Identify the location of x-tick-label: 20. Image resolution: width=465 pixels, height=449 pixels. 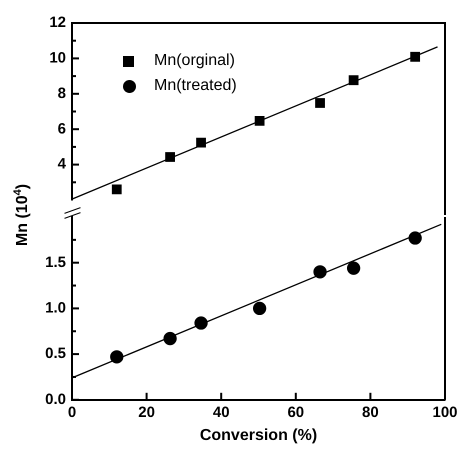
(146, 412).